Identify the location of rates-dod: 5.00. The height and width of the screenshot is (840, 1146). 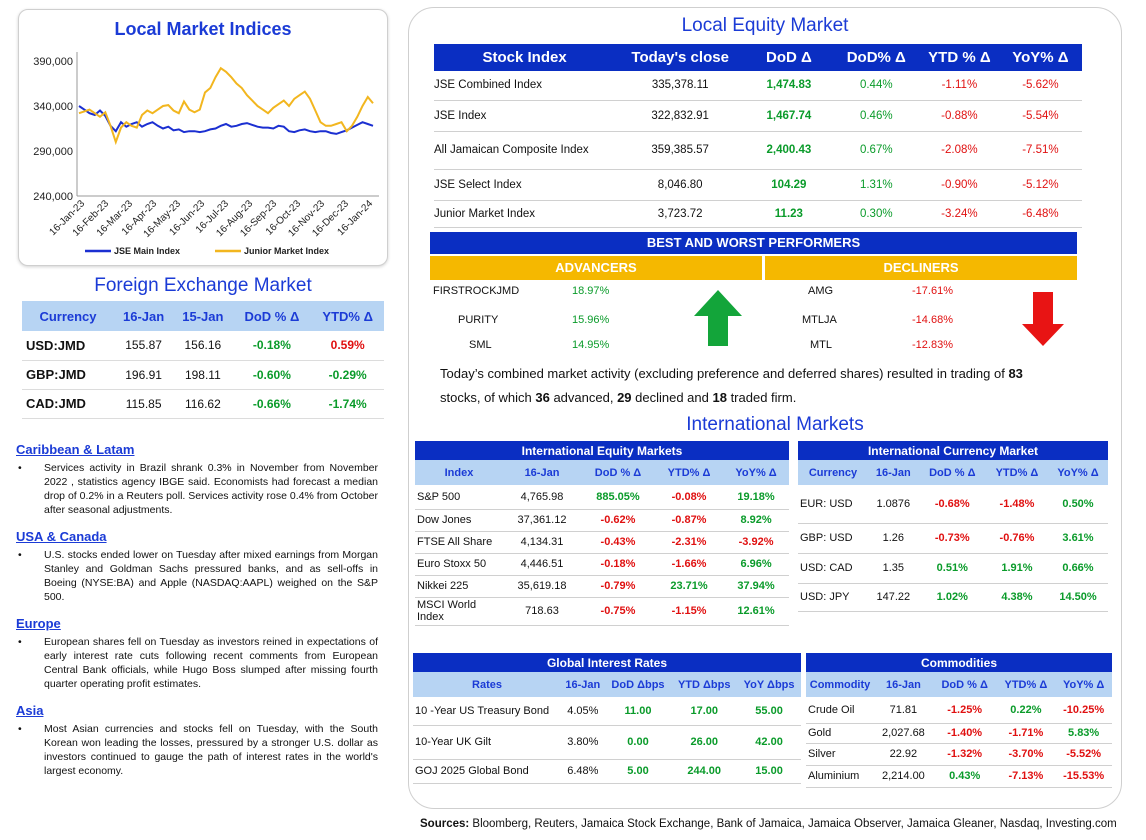
(638, 771).